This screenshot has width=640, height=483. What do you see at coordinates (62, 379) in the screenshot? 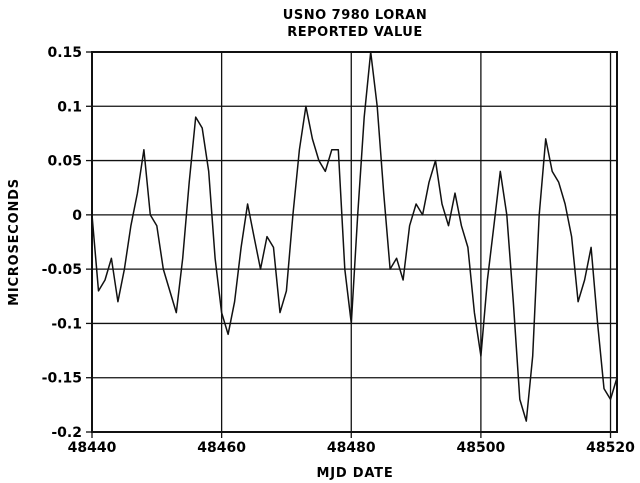
I see `y-tick-label-1: -0.15` at bounding box center [62, 379].